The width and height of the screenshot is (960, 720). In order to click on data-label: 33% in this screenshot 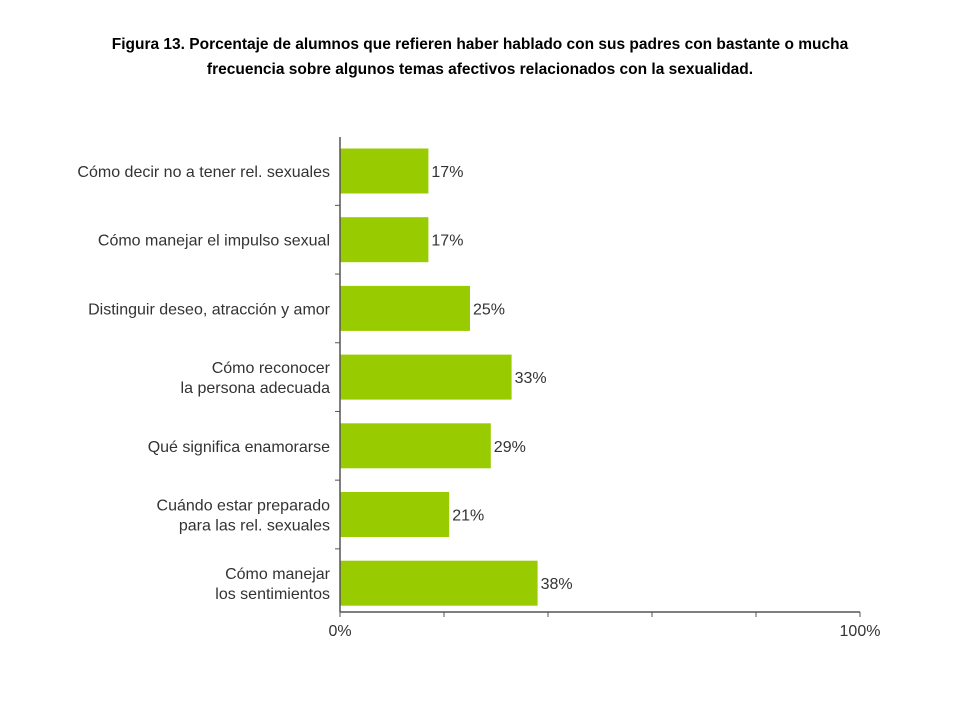, I will do `click(531, 378)`.